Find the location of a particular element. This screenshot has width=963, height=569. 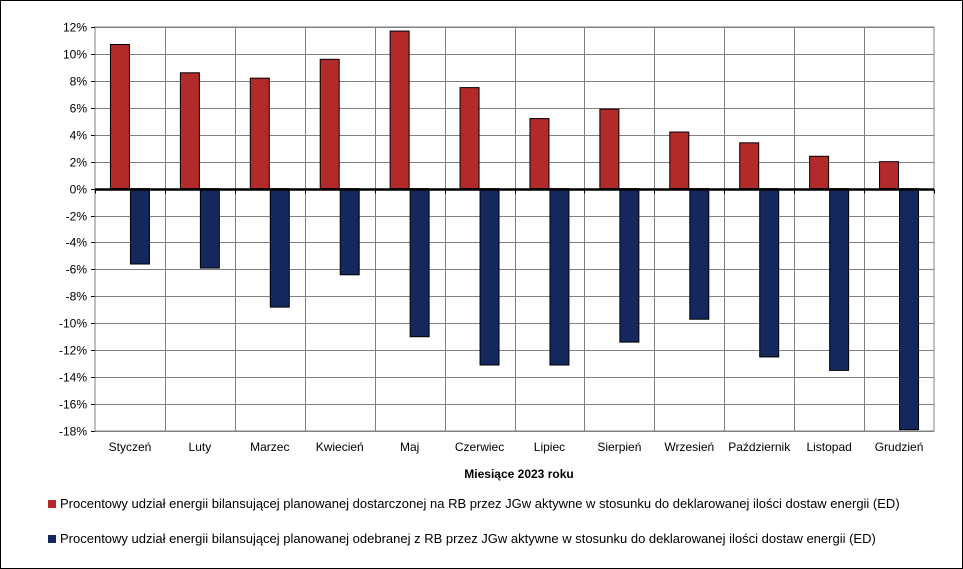

x-axis-title: Miesiące 2023 roku is located at coordinates (518, 474).